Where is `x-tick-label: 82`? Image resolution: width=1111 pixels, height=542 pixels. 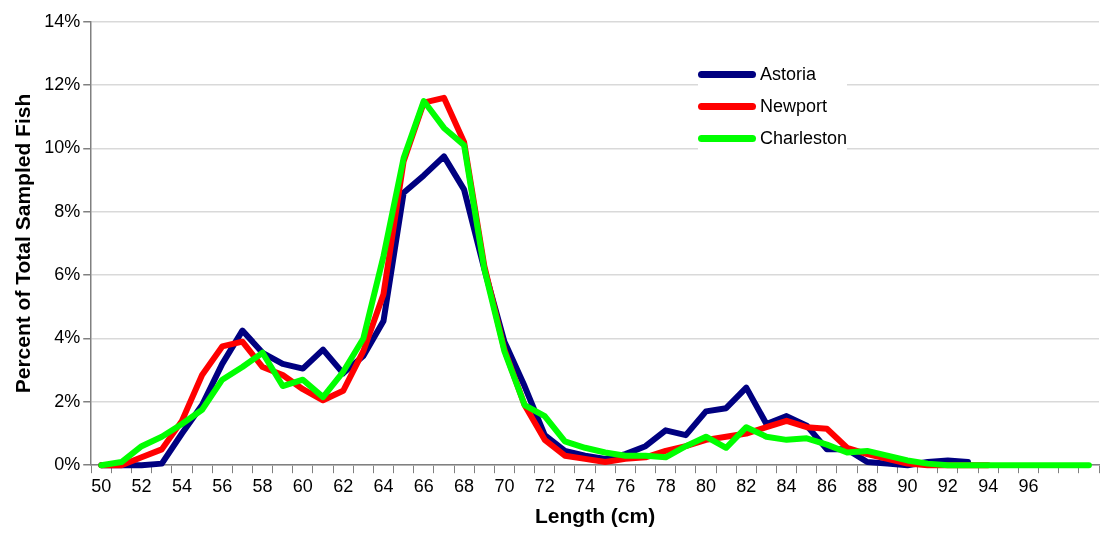
x-tick-label: 82 is located at coordinates (746, 485).